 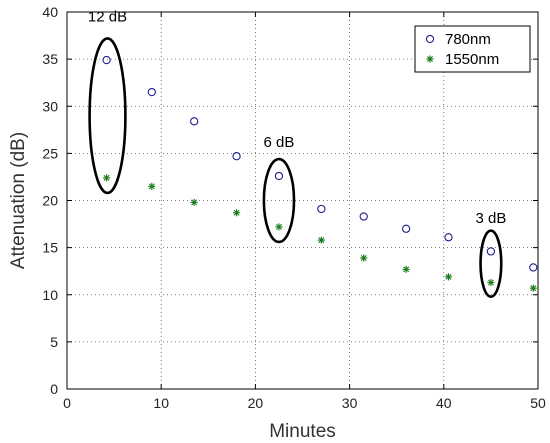 I want to click on annotation-label: 6 dB, so click(x=279, y=142).